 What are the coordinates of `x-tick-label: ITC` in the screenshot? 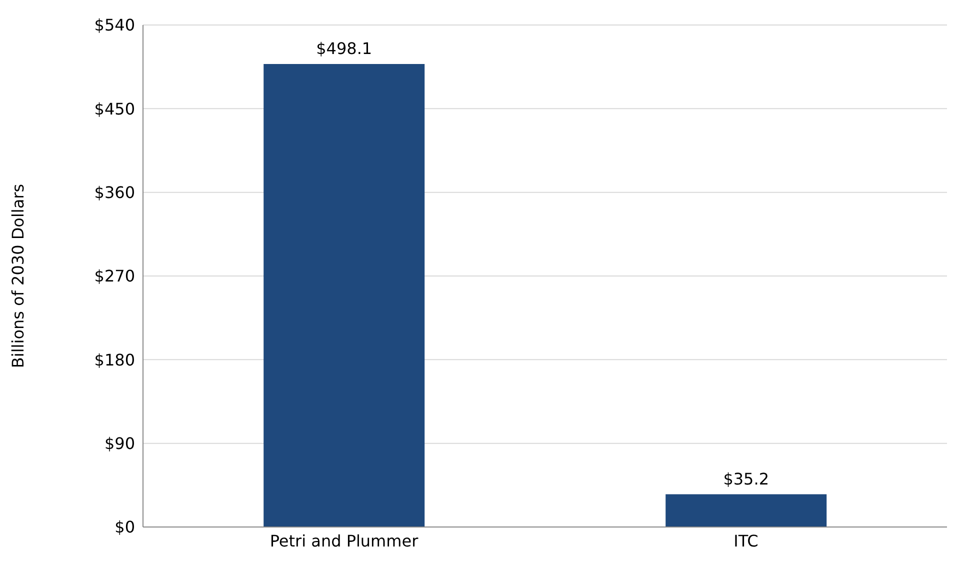 It's located at (746, 540).